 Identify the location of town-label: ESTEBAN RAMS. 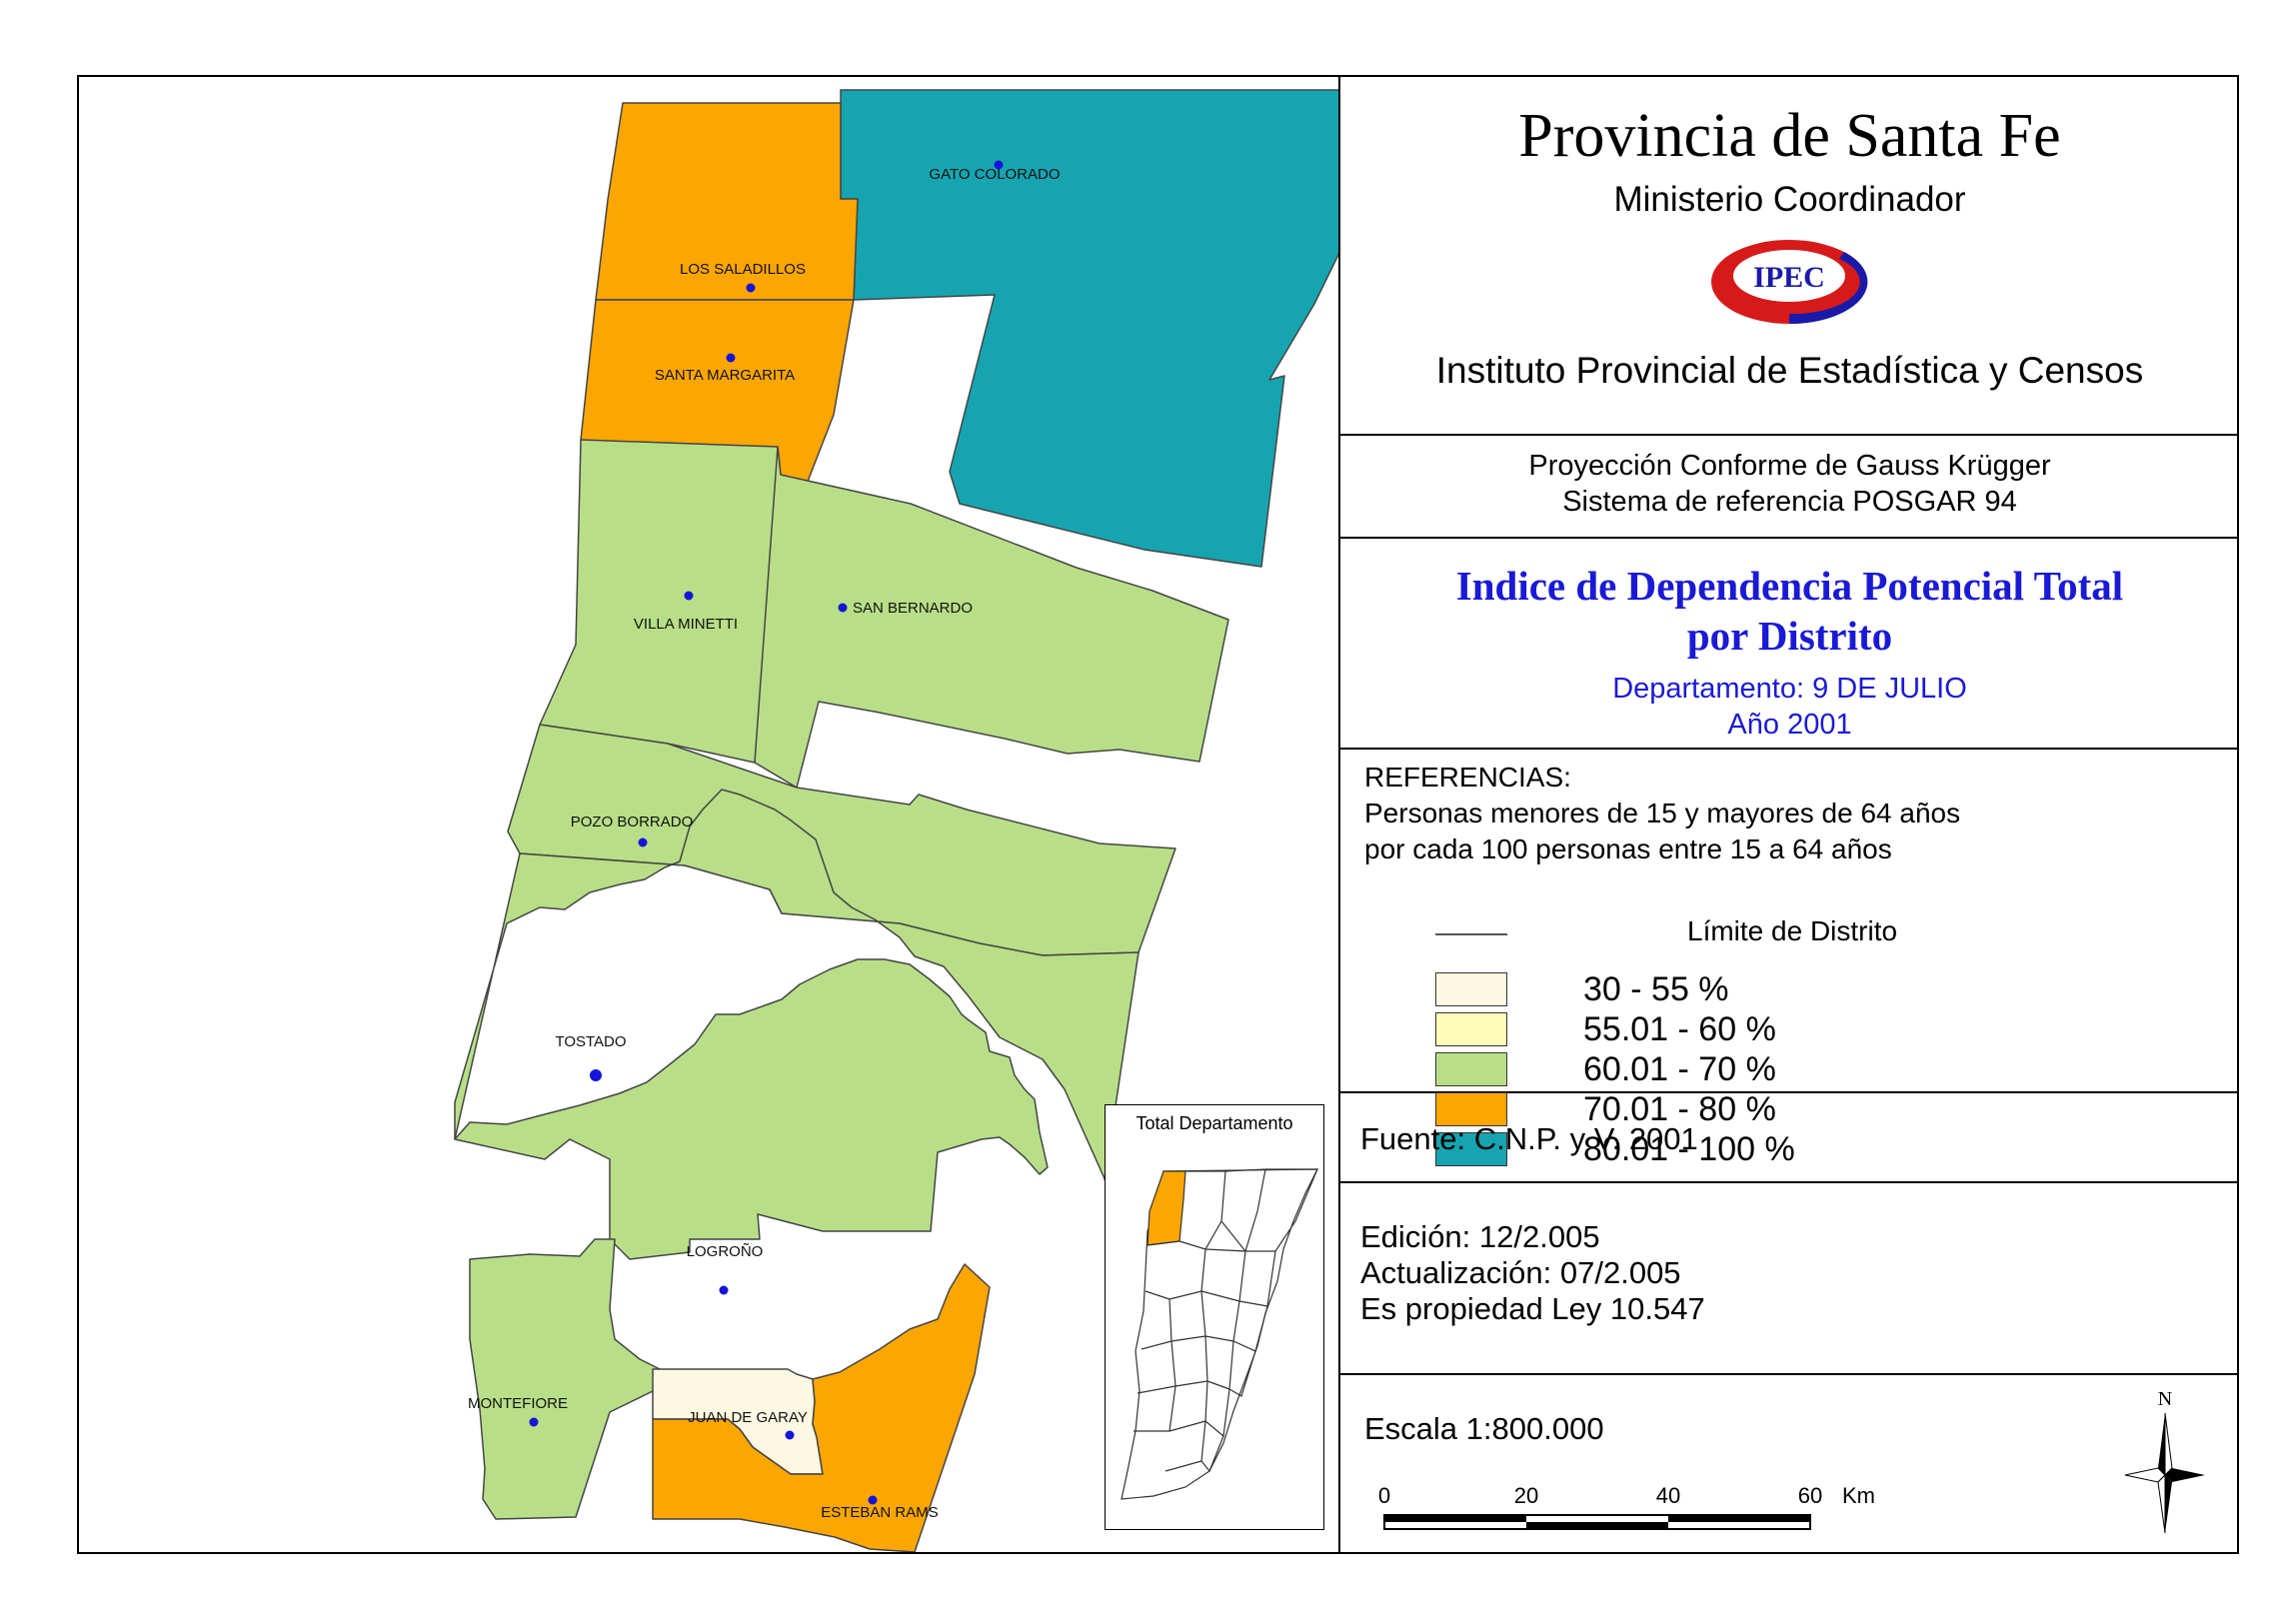
(880, 1512).